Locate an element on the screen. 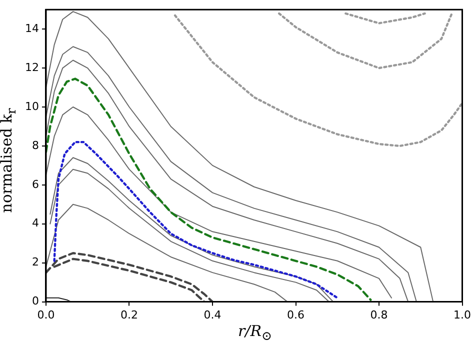 The height and width of the screenshot is (347, 474). x-tick-label: 0.4 is located at coordinates (213, 315).